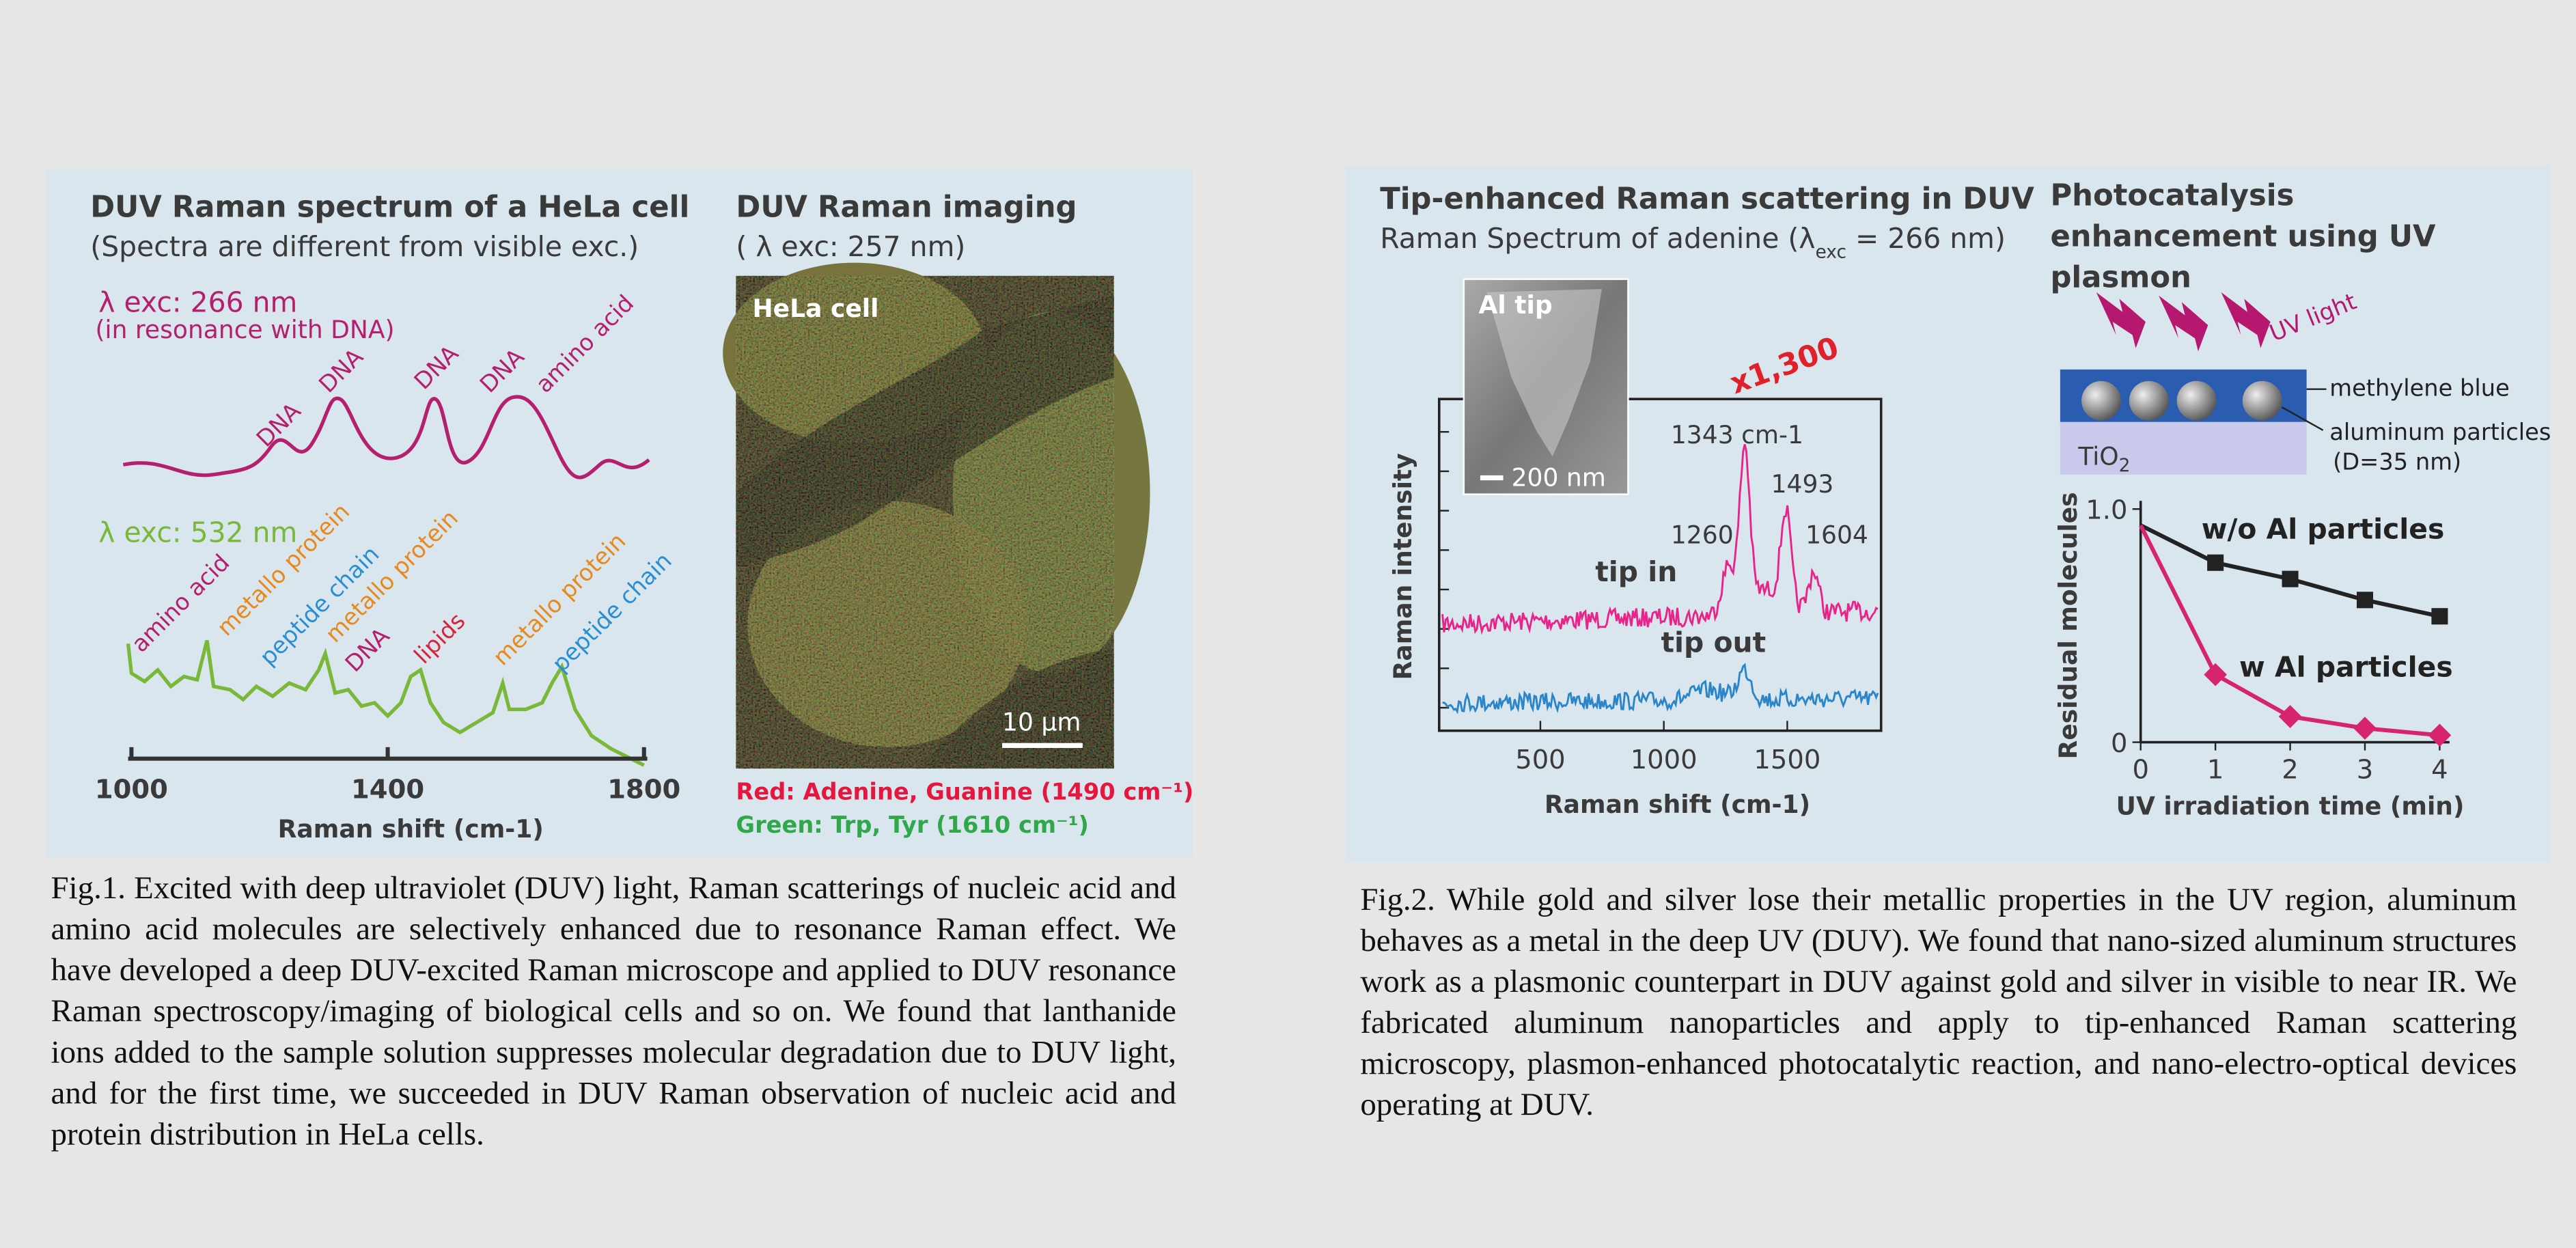 The image size is (2576, 1248). What do you see at coordinates (2215, 769) in the screenshot?
I see `x-tick-label: 1` at bounding box center [2215, 769].